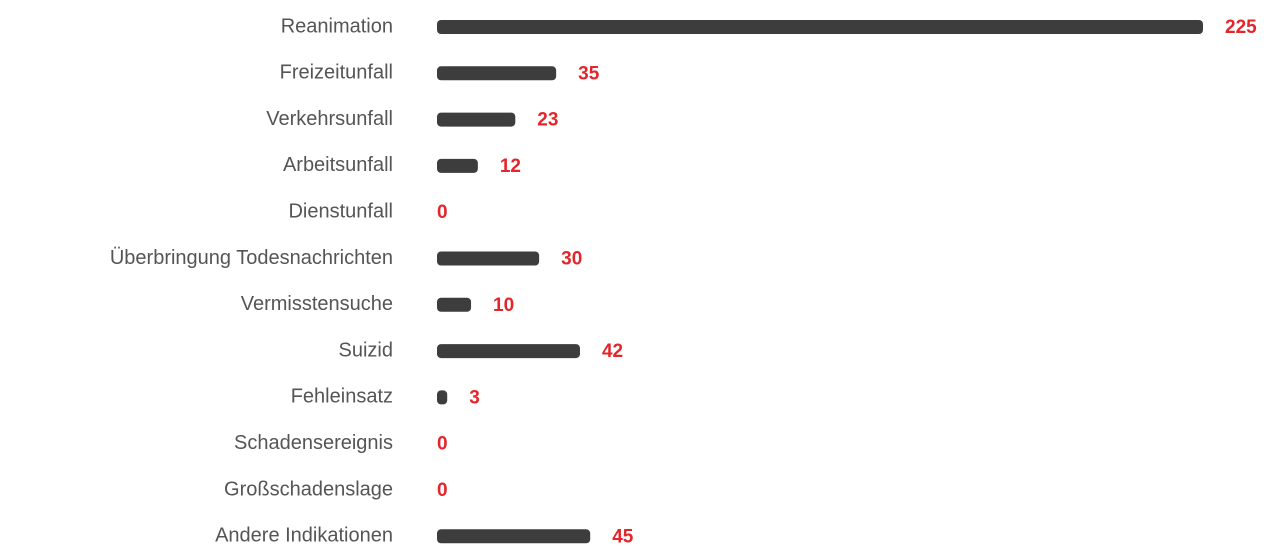 The height and width of the screenshot is (552, 1275). I want to click on category-label: Arbeitsunfall, so click(338, 165).